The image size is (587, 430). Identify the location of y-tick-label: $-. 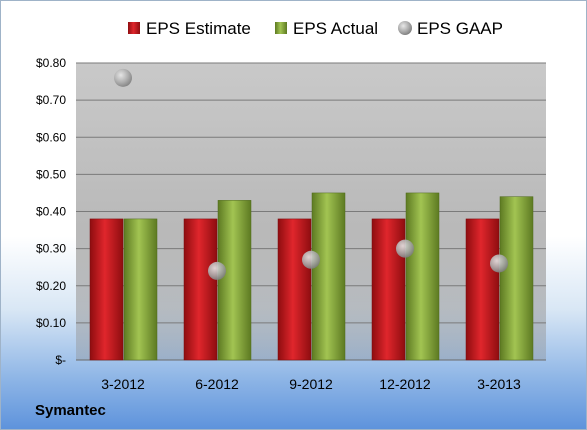
(60, 360).